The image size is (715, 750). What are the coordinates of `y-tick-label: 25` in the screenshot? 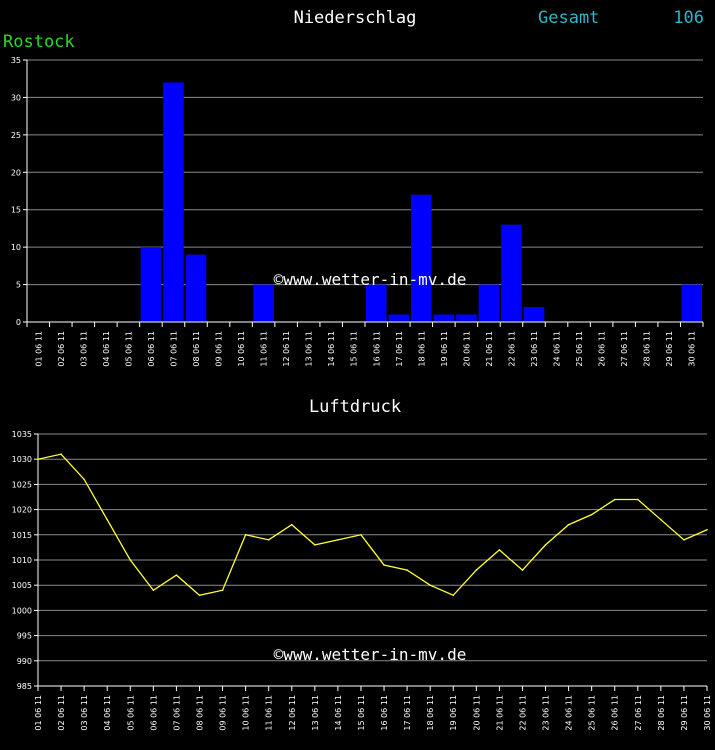 It's located at (16, 135).